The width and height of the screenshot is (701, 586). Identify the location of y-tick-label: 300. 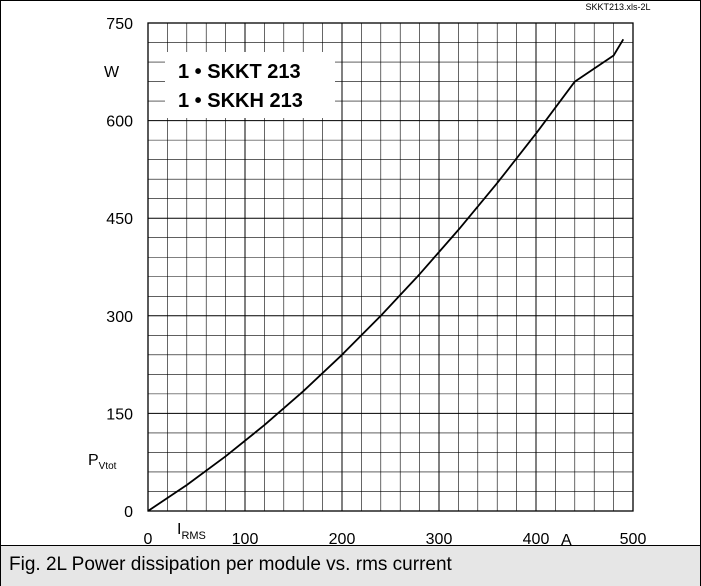
(119, 317).